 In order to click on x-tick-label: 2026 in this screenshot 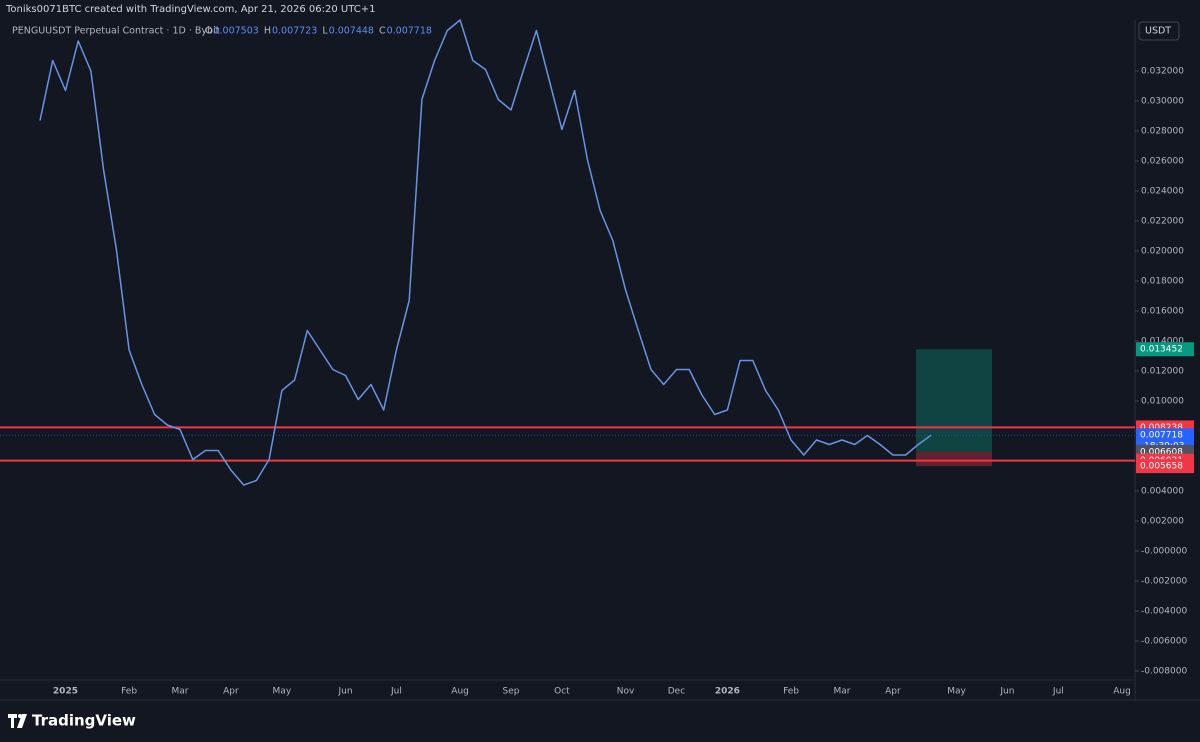, I will do `click(727, 692)`.